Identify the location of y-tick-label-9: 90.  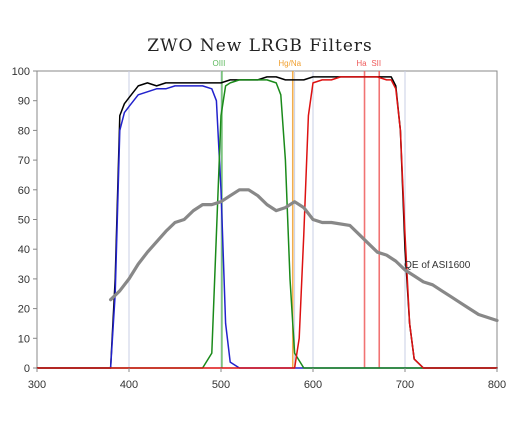
(24, 102).